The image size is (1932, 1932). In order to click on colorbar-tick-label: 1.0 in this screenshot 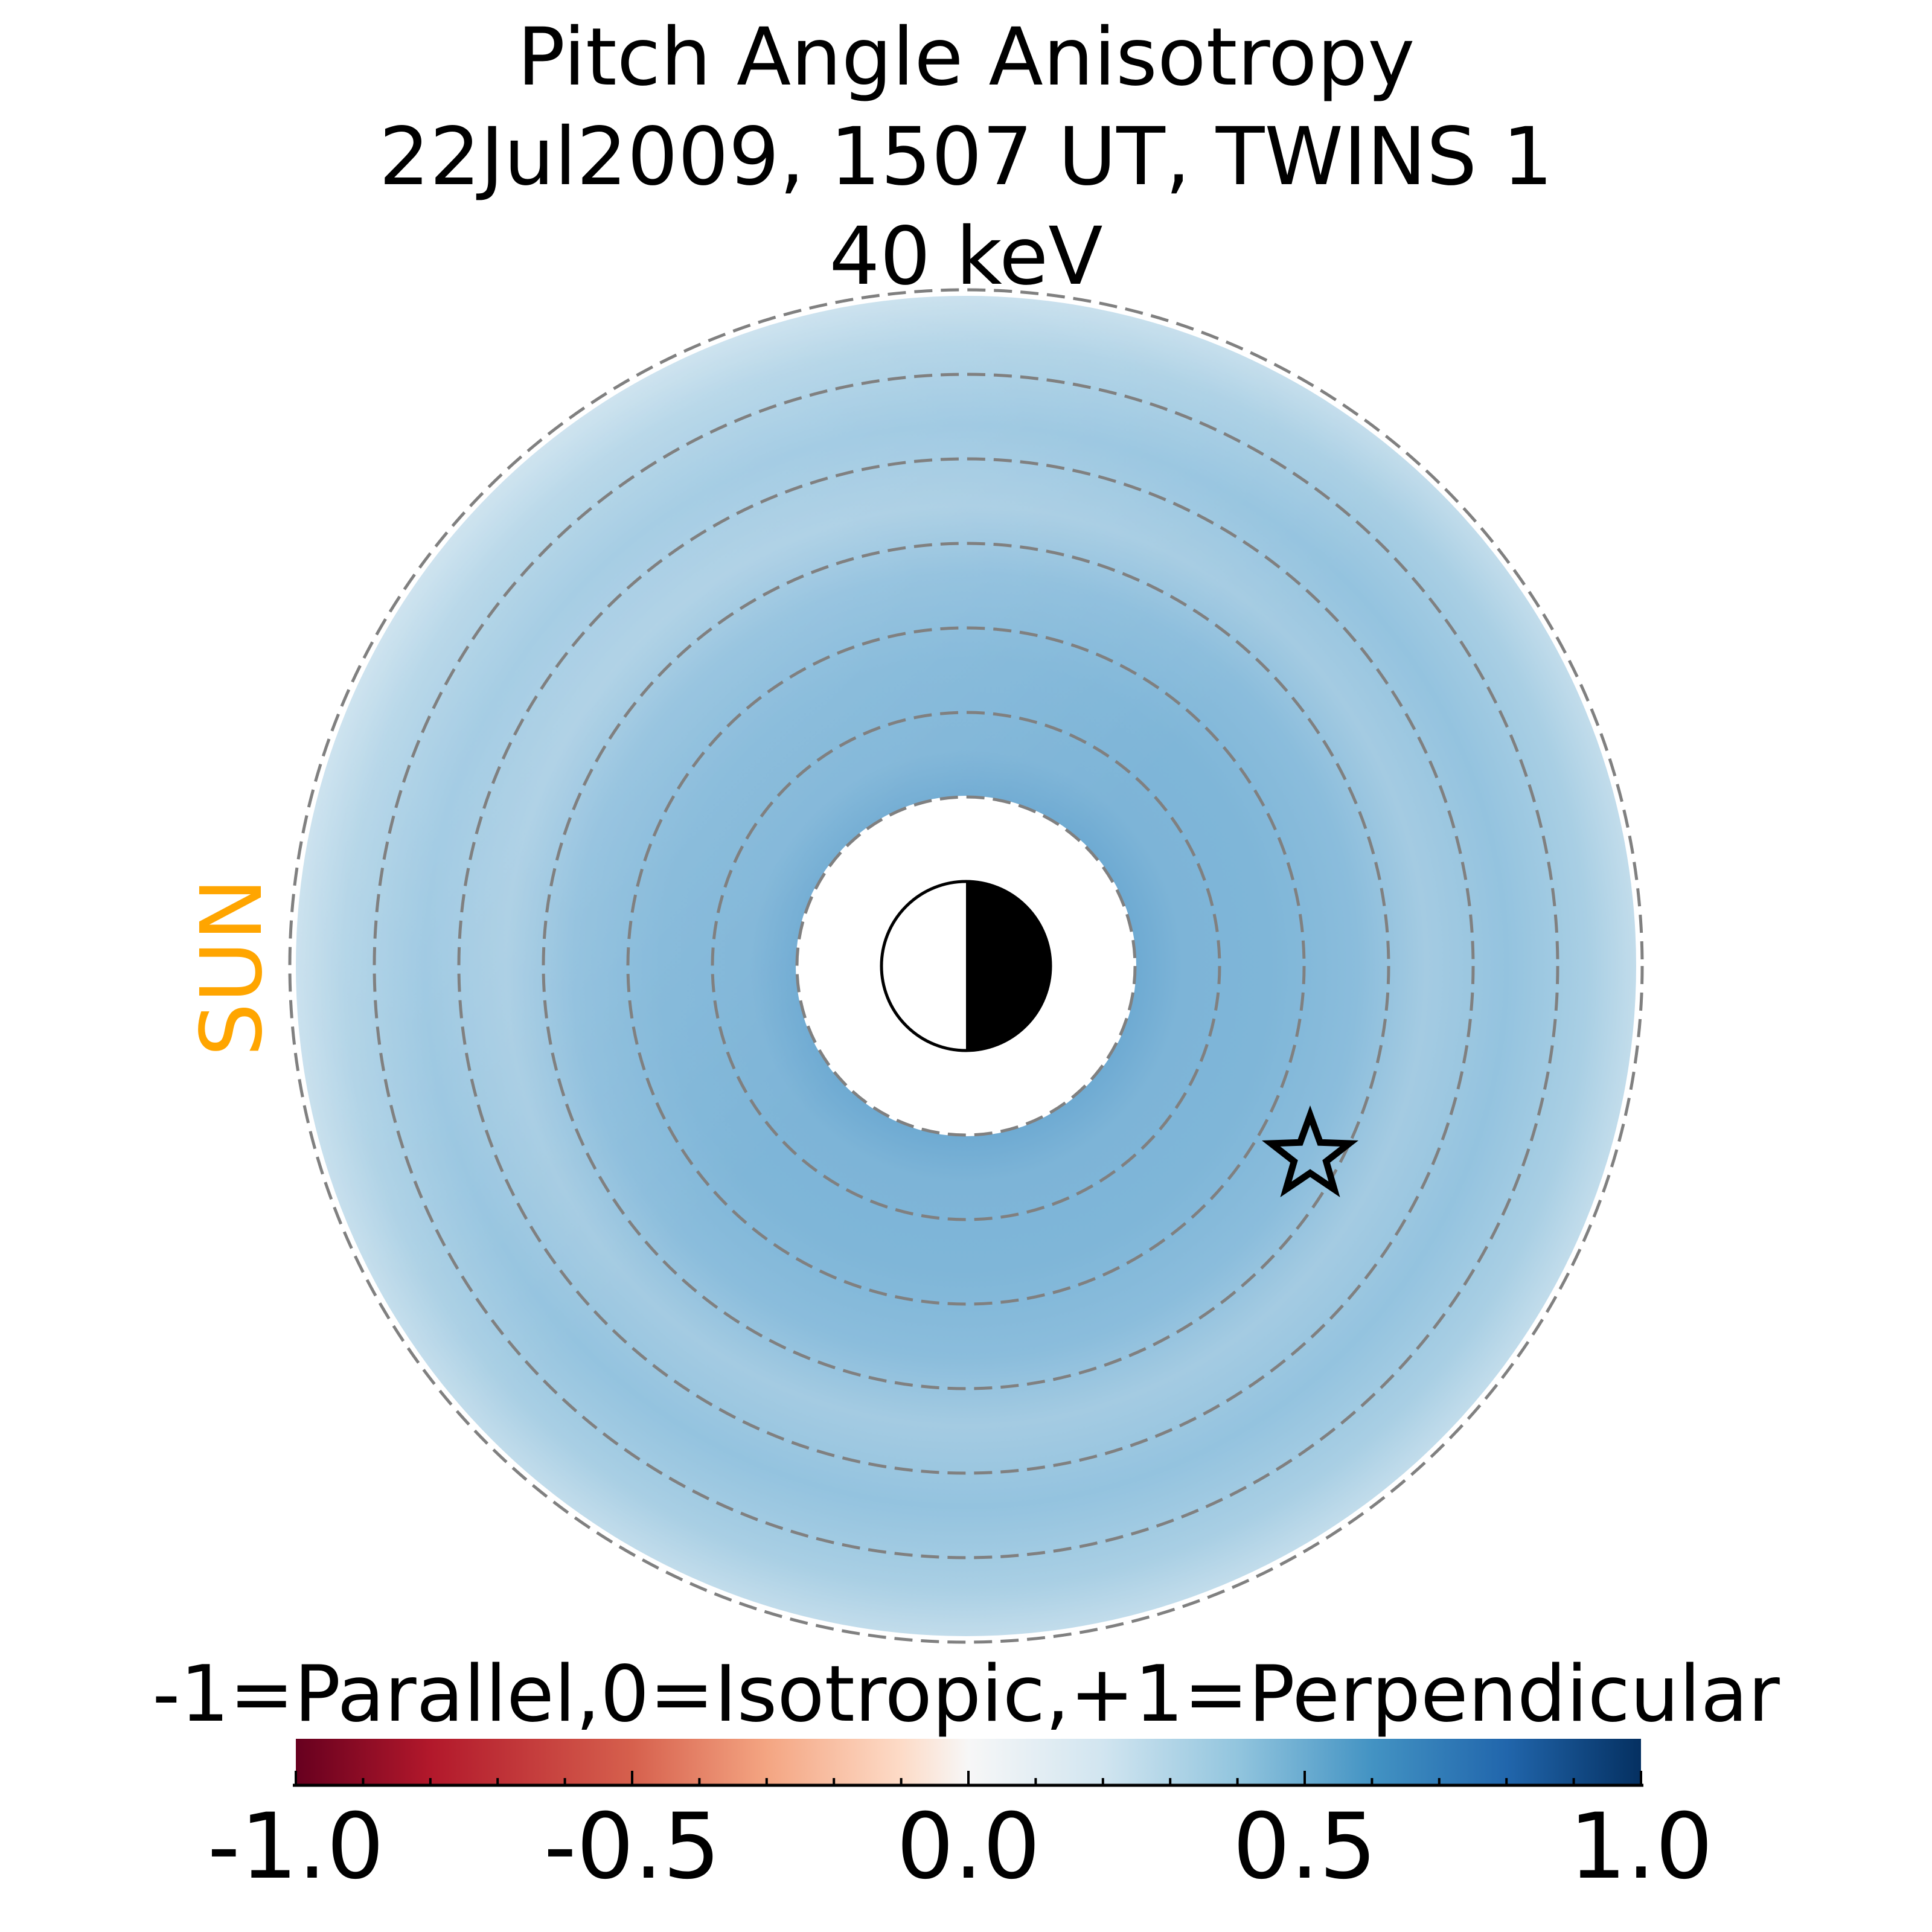, I will do `click(1641, 1847)`.